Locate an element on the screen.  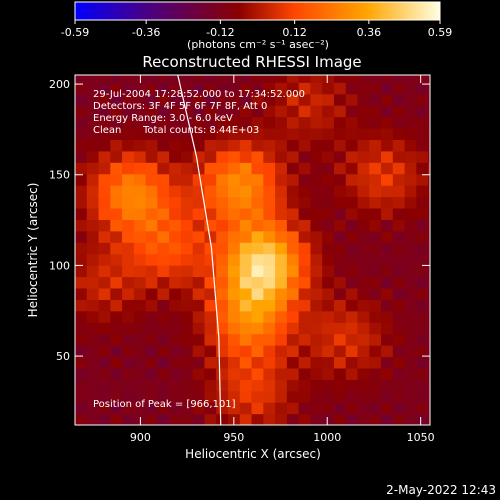
annotation-total-counts: Total counts: 8.44E+03 is located at coordinates (200, 130).